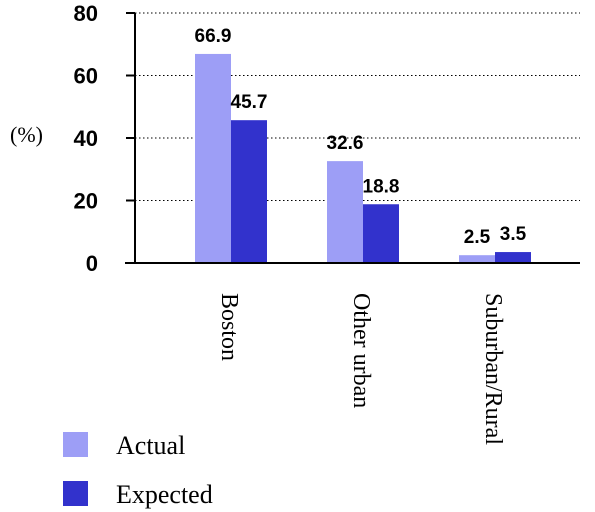 The height and width of the screenshot is (512, 595). What do you see at coordinates (345, 143) in the screenshot?
I see `data-label-actual-2: 32.6` at bounding box center [345, 143].